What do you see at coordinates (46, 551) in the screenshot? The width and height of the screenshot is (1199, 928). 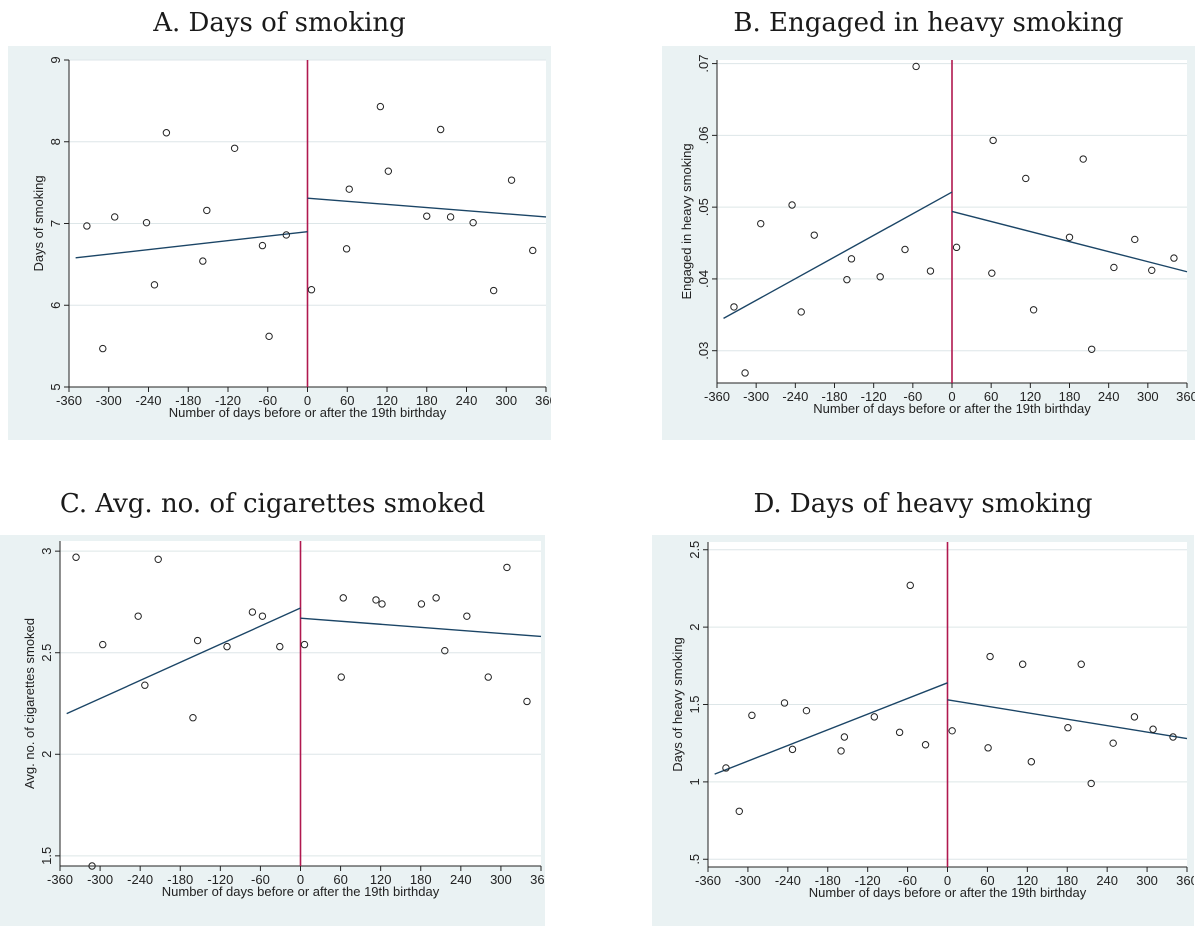 I see `y-tick-label: 3` at bounding box center [46, 551].